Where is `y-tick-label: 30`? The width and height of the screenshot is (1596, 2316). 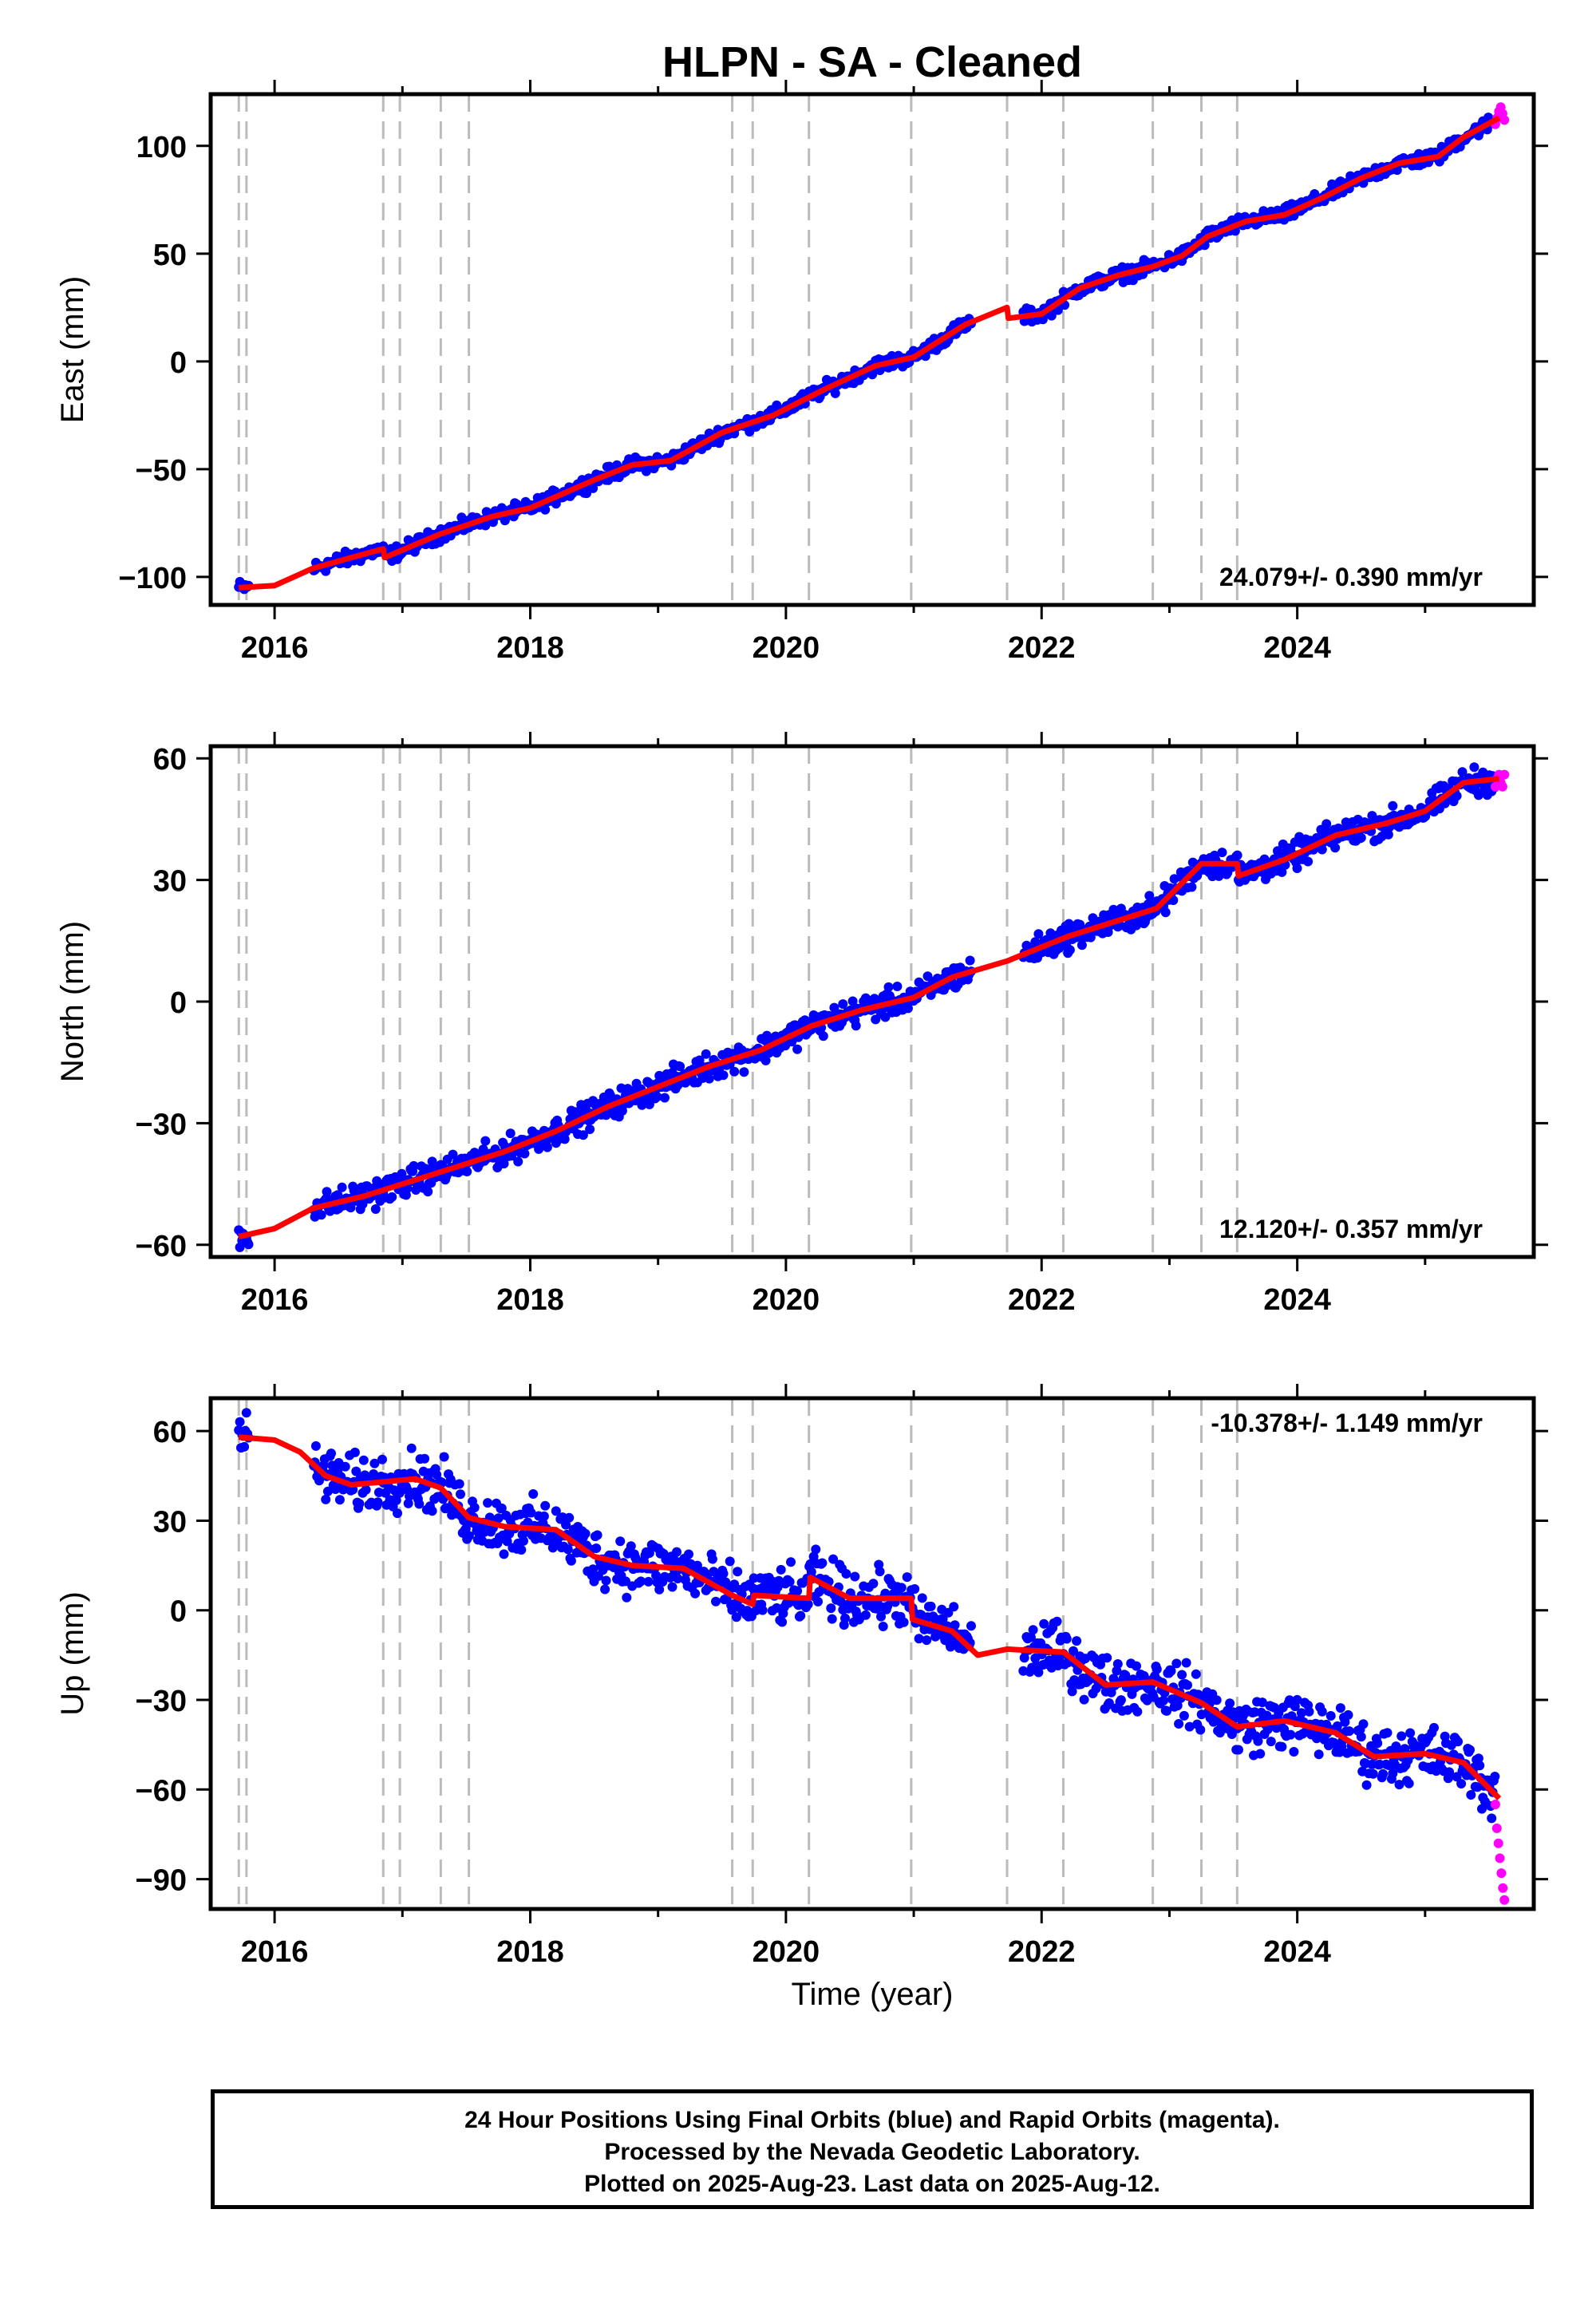 y-tick-label: 30 is located at coordinates (170, 1522).